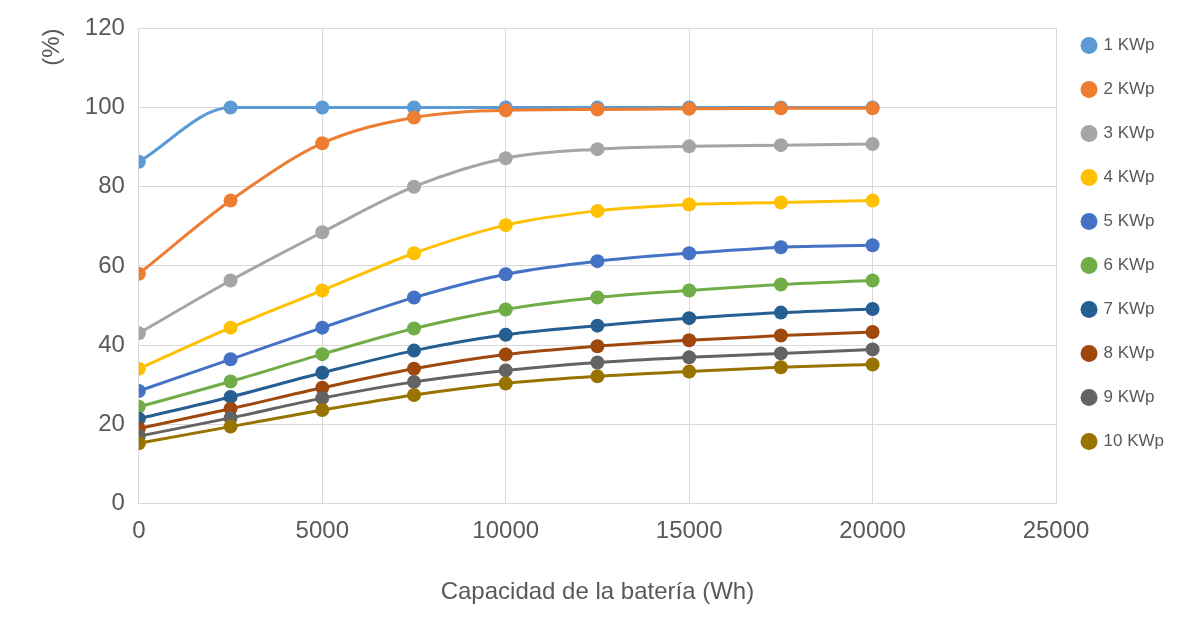  Describe the element at coordinates (1056, 530) in the screenshot. I see `x-tick-label: 25000` at that location.